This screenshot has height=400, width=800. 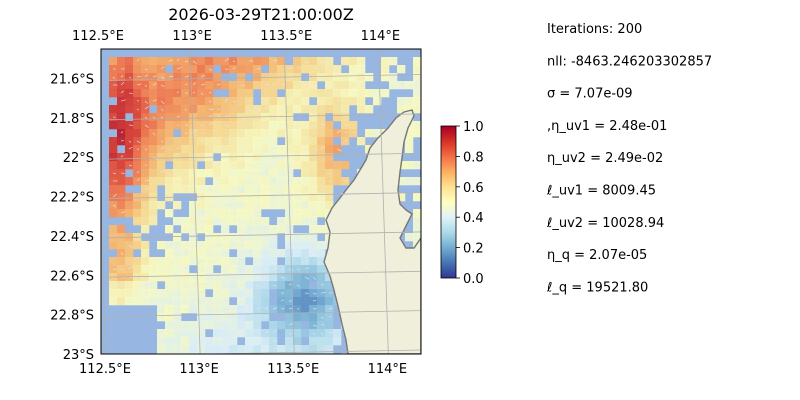 What do you see at coordinates (261, 156) in the screenshot?
I see `parallel-line` at bounding box center [261, 156].